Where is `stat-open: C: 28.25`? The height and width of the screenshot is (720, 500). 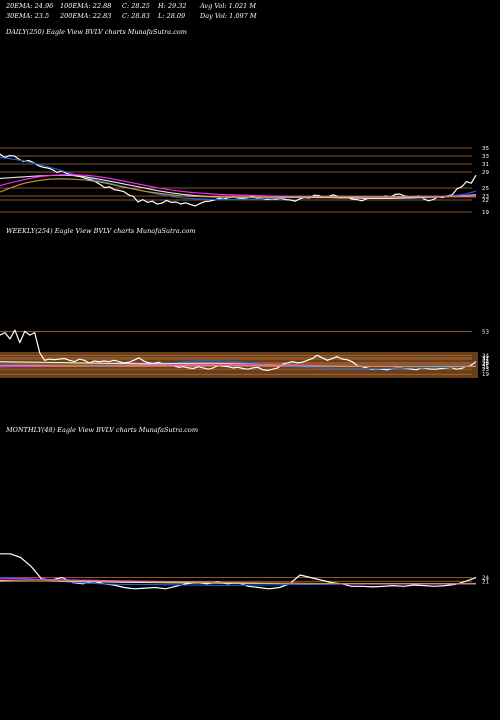 stat-open: C: 28.25 is located at coordinates (136, 6).